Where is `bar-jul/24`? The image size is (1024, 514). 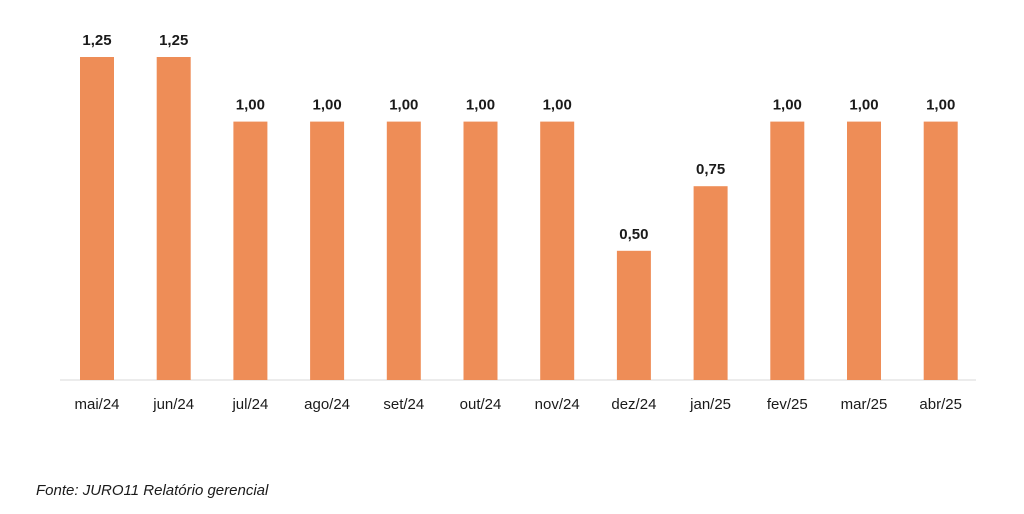 bar-jul/24 is located at coordinates (250, 250).